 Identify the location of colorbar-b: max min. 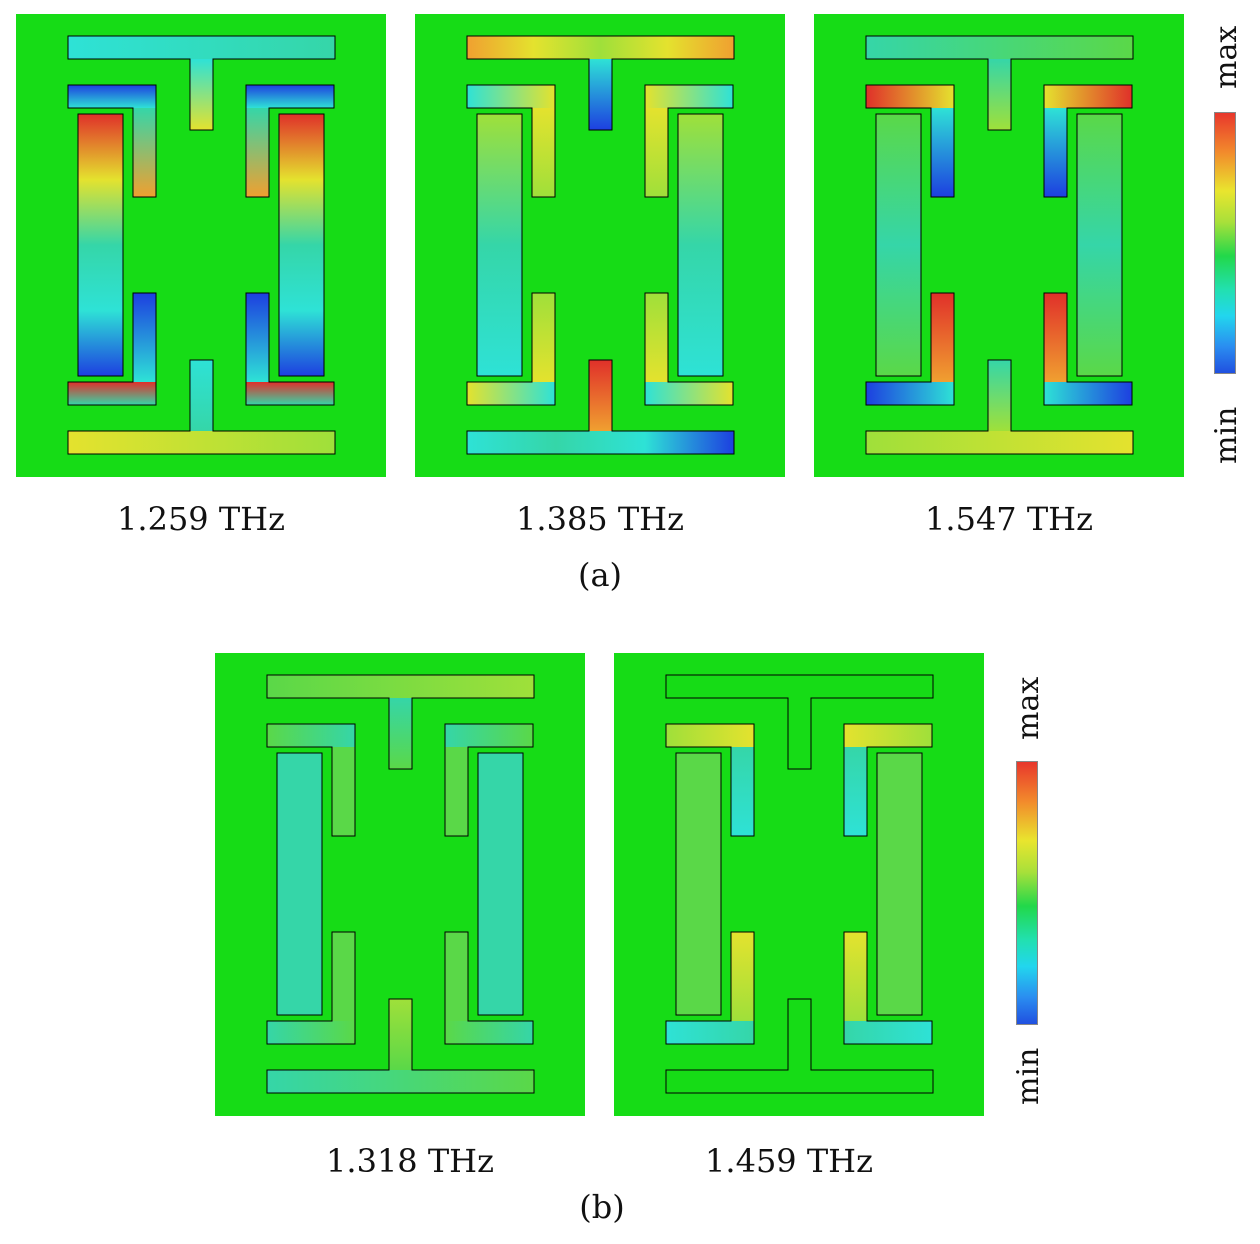
(1033, 890).